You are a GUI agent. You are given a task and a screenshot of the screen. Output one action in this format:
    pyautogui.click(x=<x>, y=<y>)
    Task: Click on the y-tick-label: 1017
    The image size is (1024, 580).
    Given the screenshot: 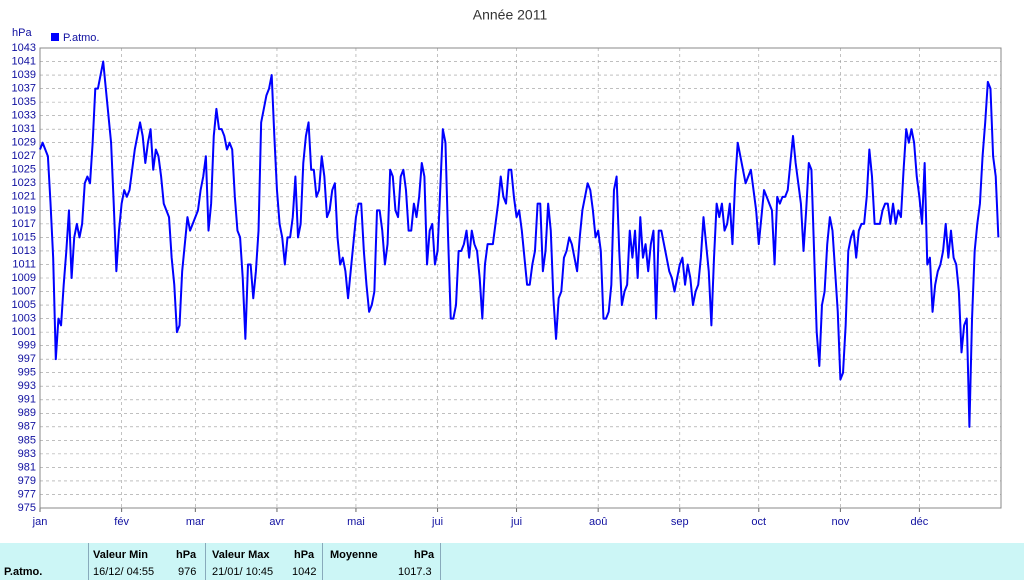 What is the action you would take?
    pyautogui.click(x=24, y=224)
    